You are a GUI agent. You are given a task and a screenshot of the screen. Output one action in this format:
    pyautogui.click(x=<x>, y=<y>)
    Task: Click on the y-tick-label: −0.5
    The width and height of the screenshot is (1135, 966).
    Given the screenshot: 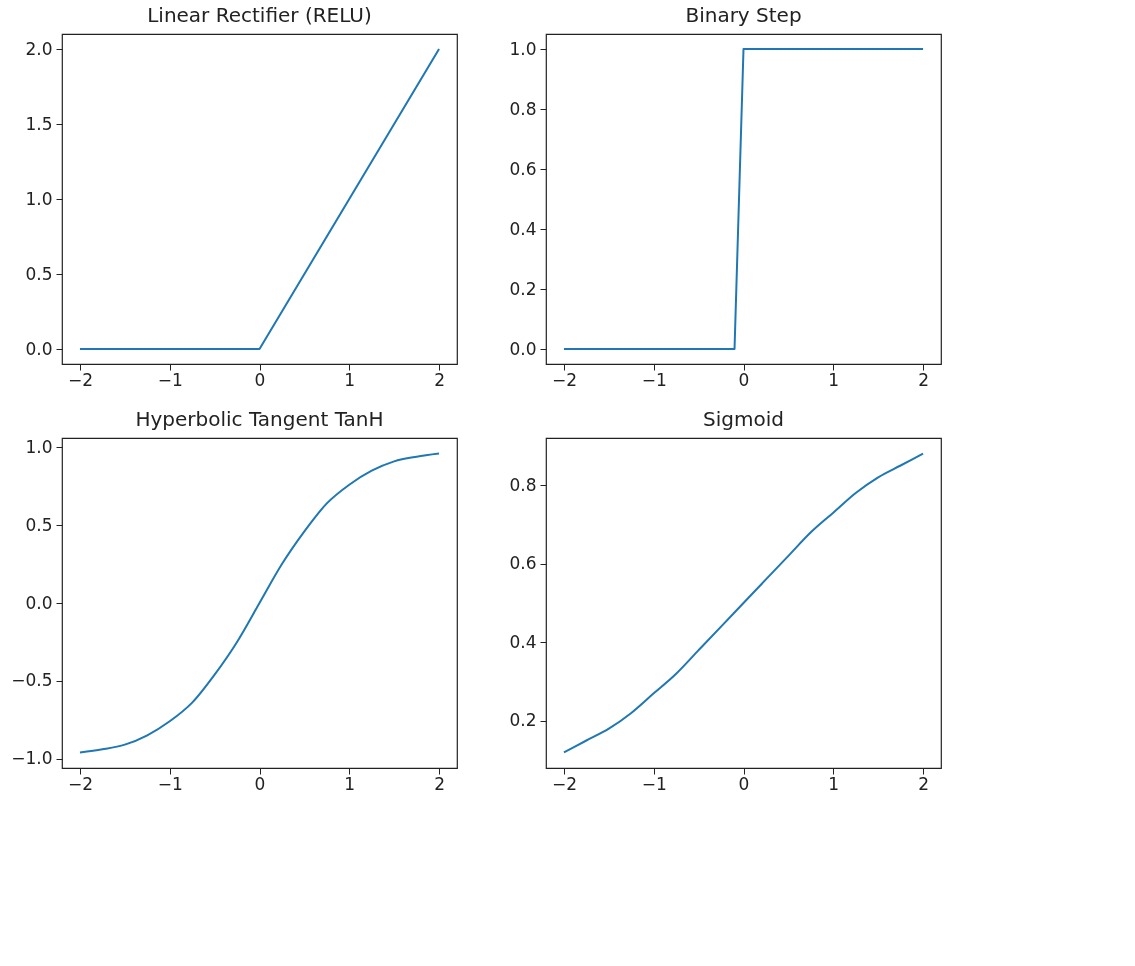 What is the action you would take?
    pyautogui.click(x=32, y=680)
    